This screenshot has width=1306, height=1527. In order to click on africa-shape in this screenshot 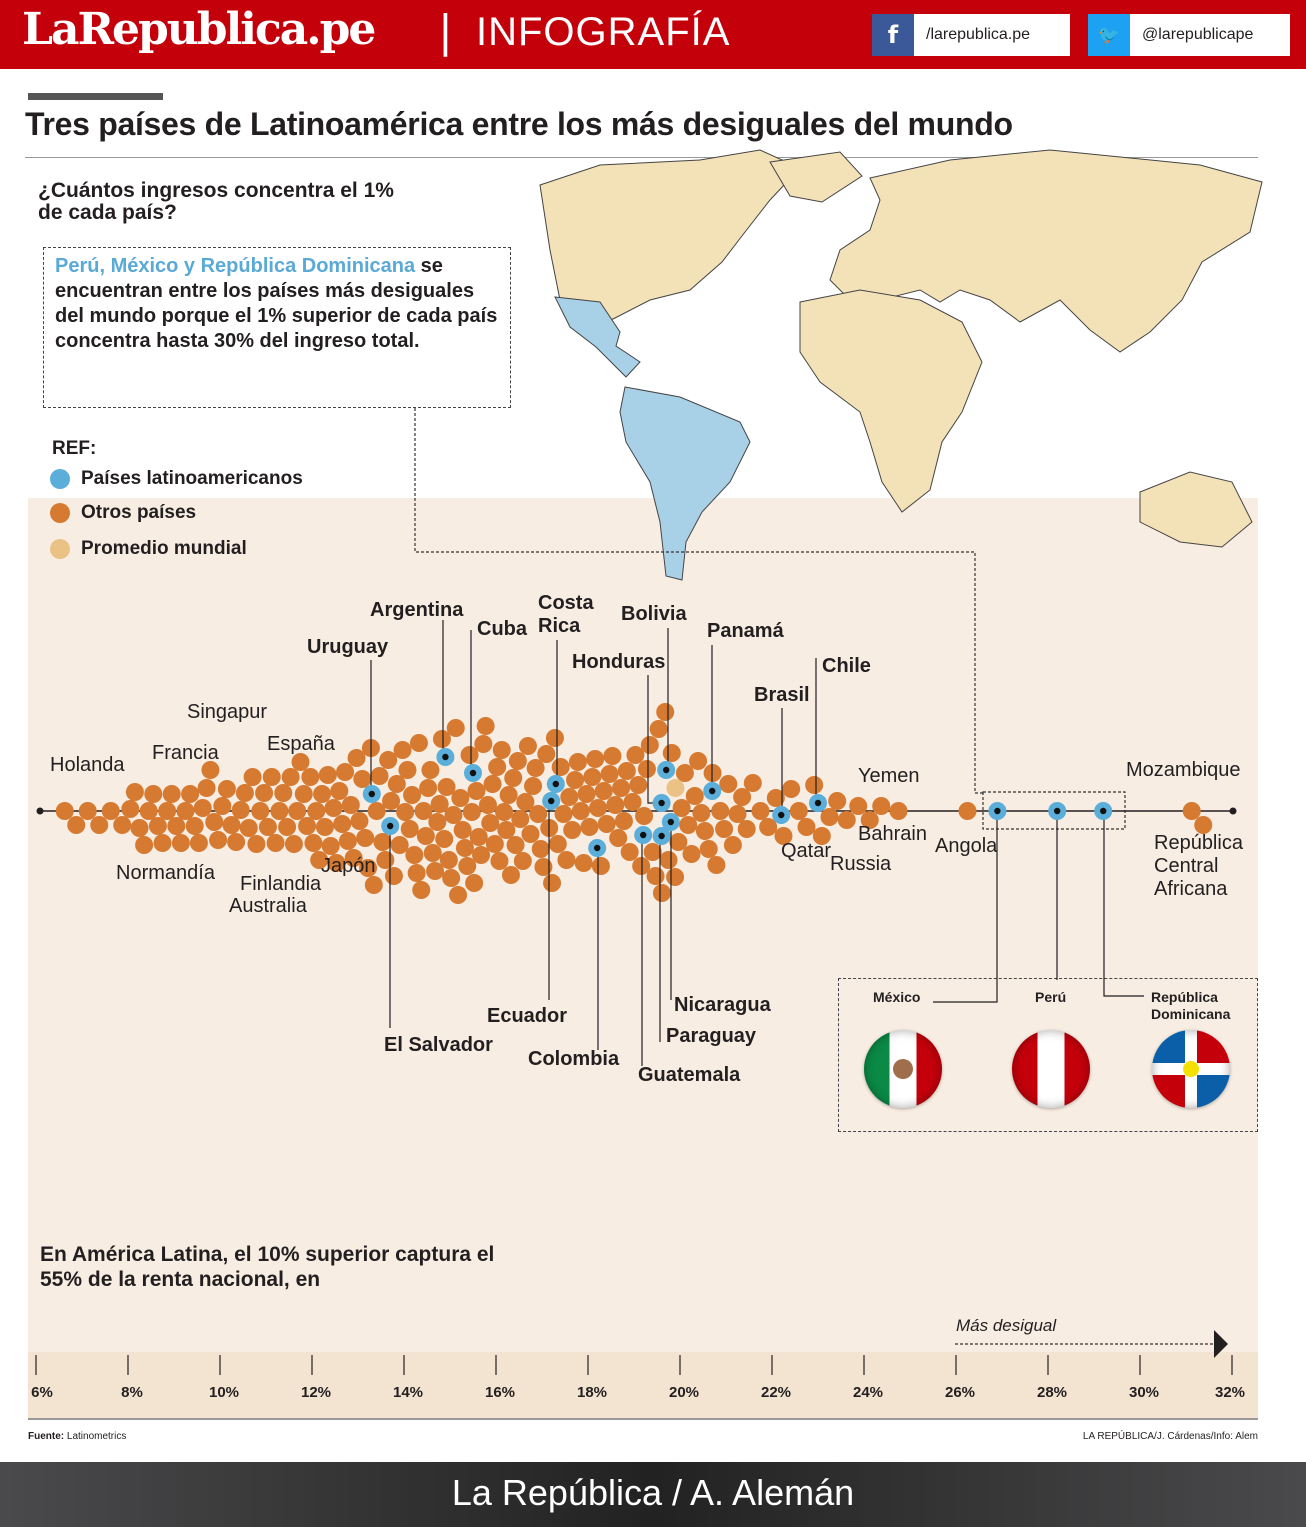, I will do `click(891, 401)`.